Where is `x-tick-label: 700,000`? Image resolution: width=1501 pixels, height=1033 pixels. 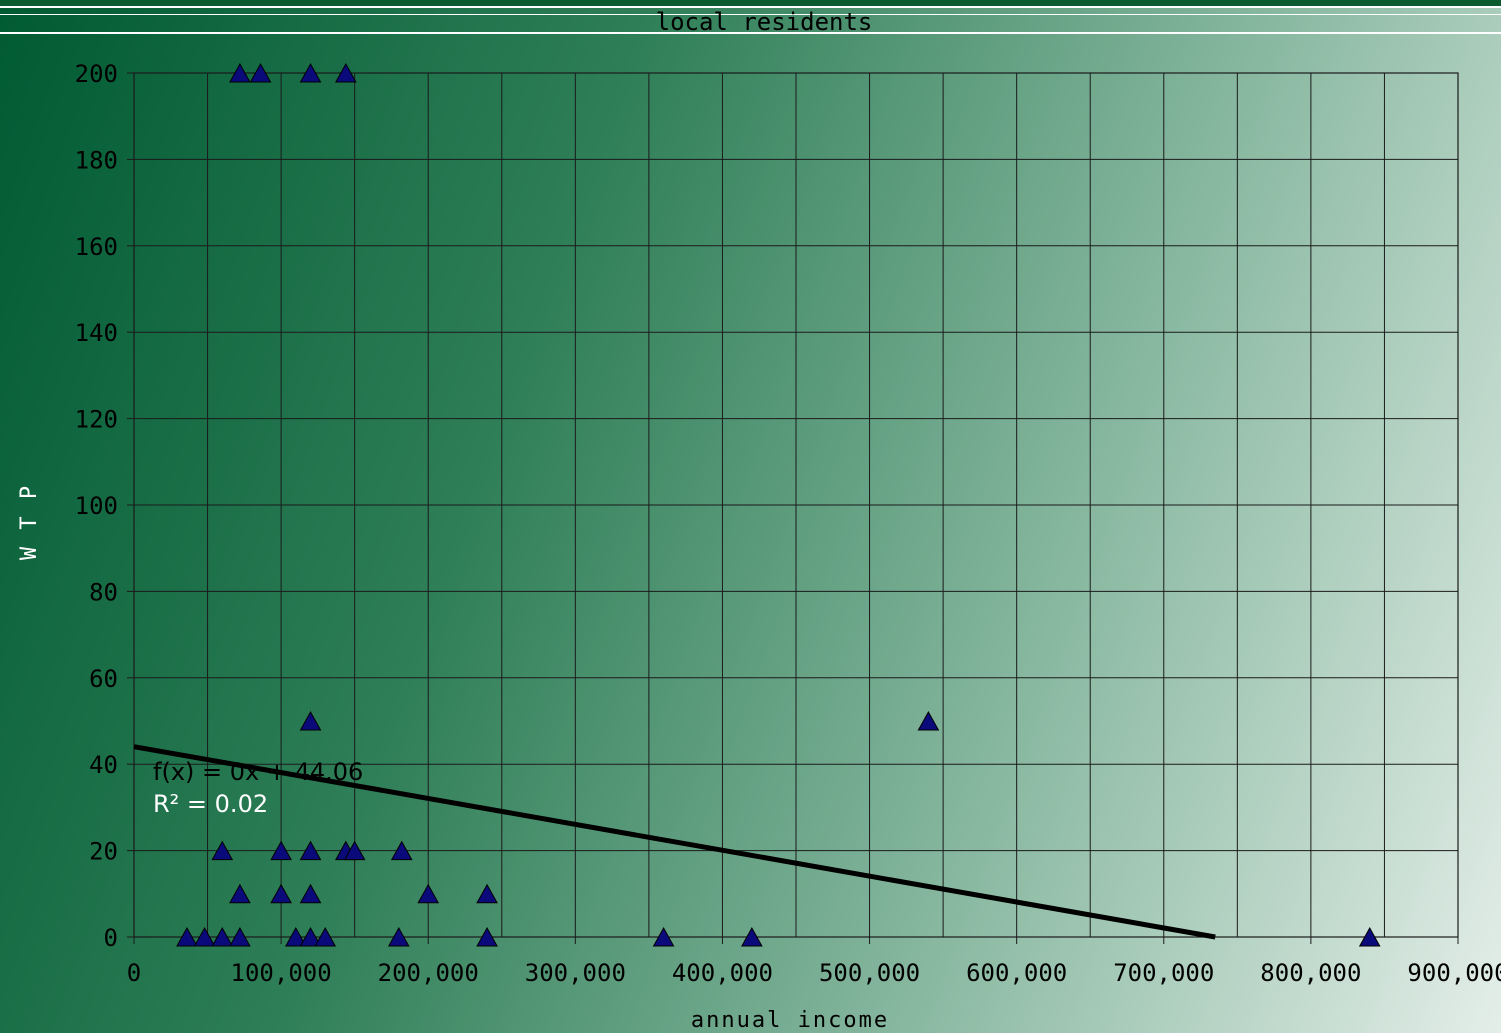 x-tick-label: 700,000 is located at coordinates (1163, 973).